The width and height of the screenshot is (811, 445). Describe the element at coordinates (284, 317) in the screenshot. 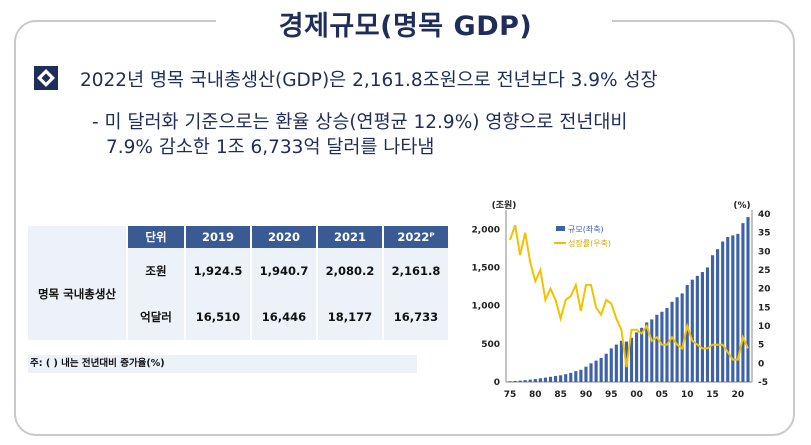

I see `table-cell: 16,446` at that location.